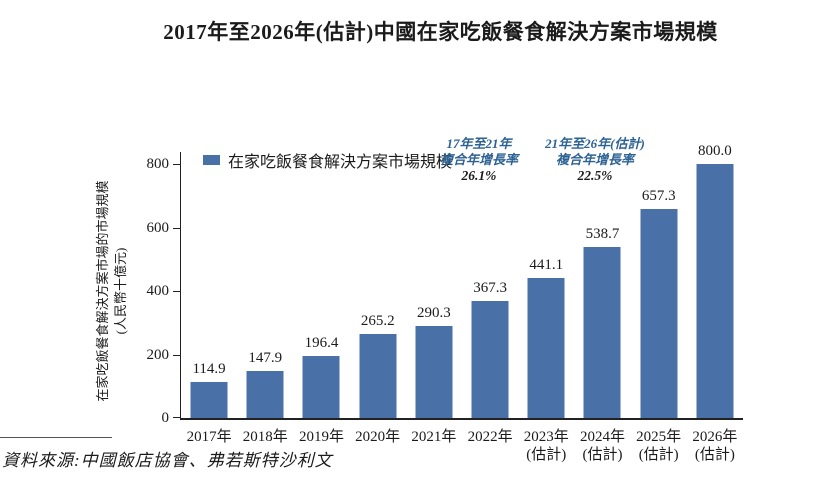 This screenshot has width=831, height=495. I want to click on bar-value-label: 114.9, so click(209, 368).